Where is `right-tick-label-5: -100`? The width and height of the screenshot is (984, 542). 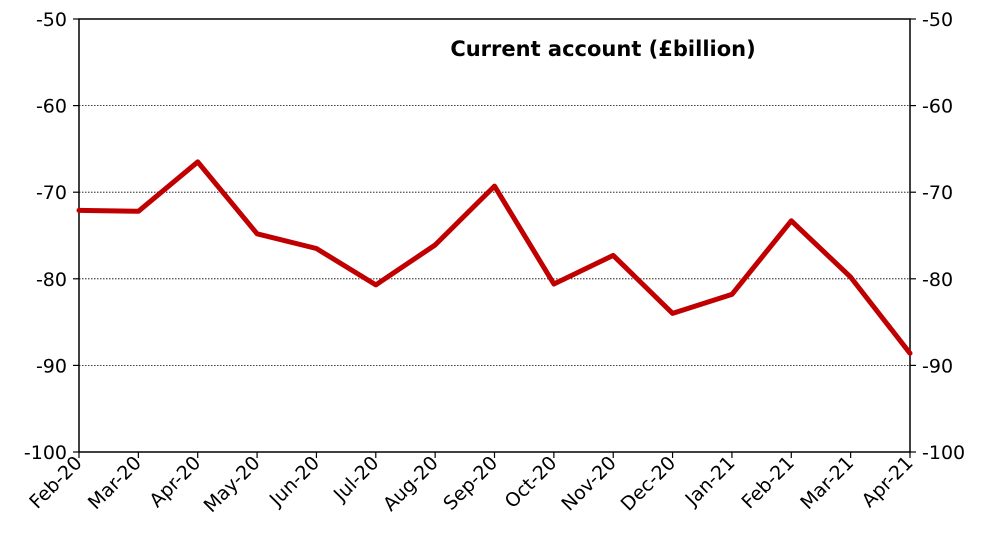 right-tick-label-5: -100 is located at coordinates (943, 453).